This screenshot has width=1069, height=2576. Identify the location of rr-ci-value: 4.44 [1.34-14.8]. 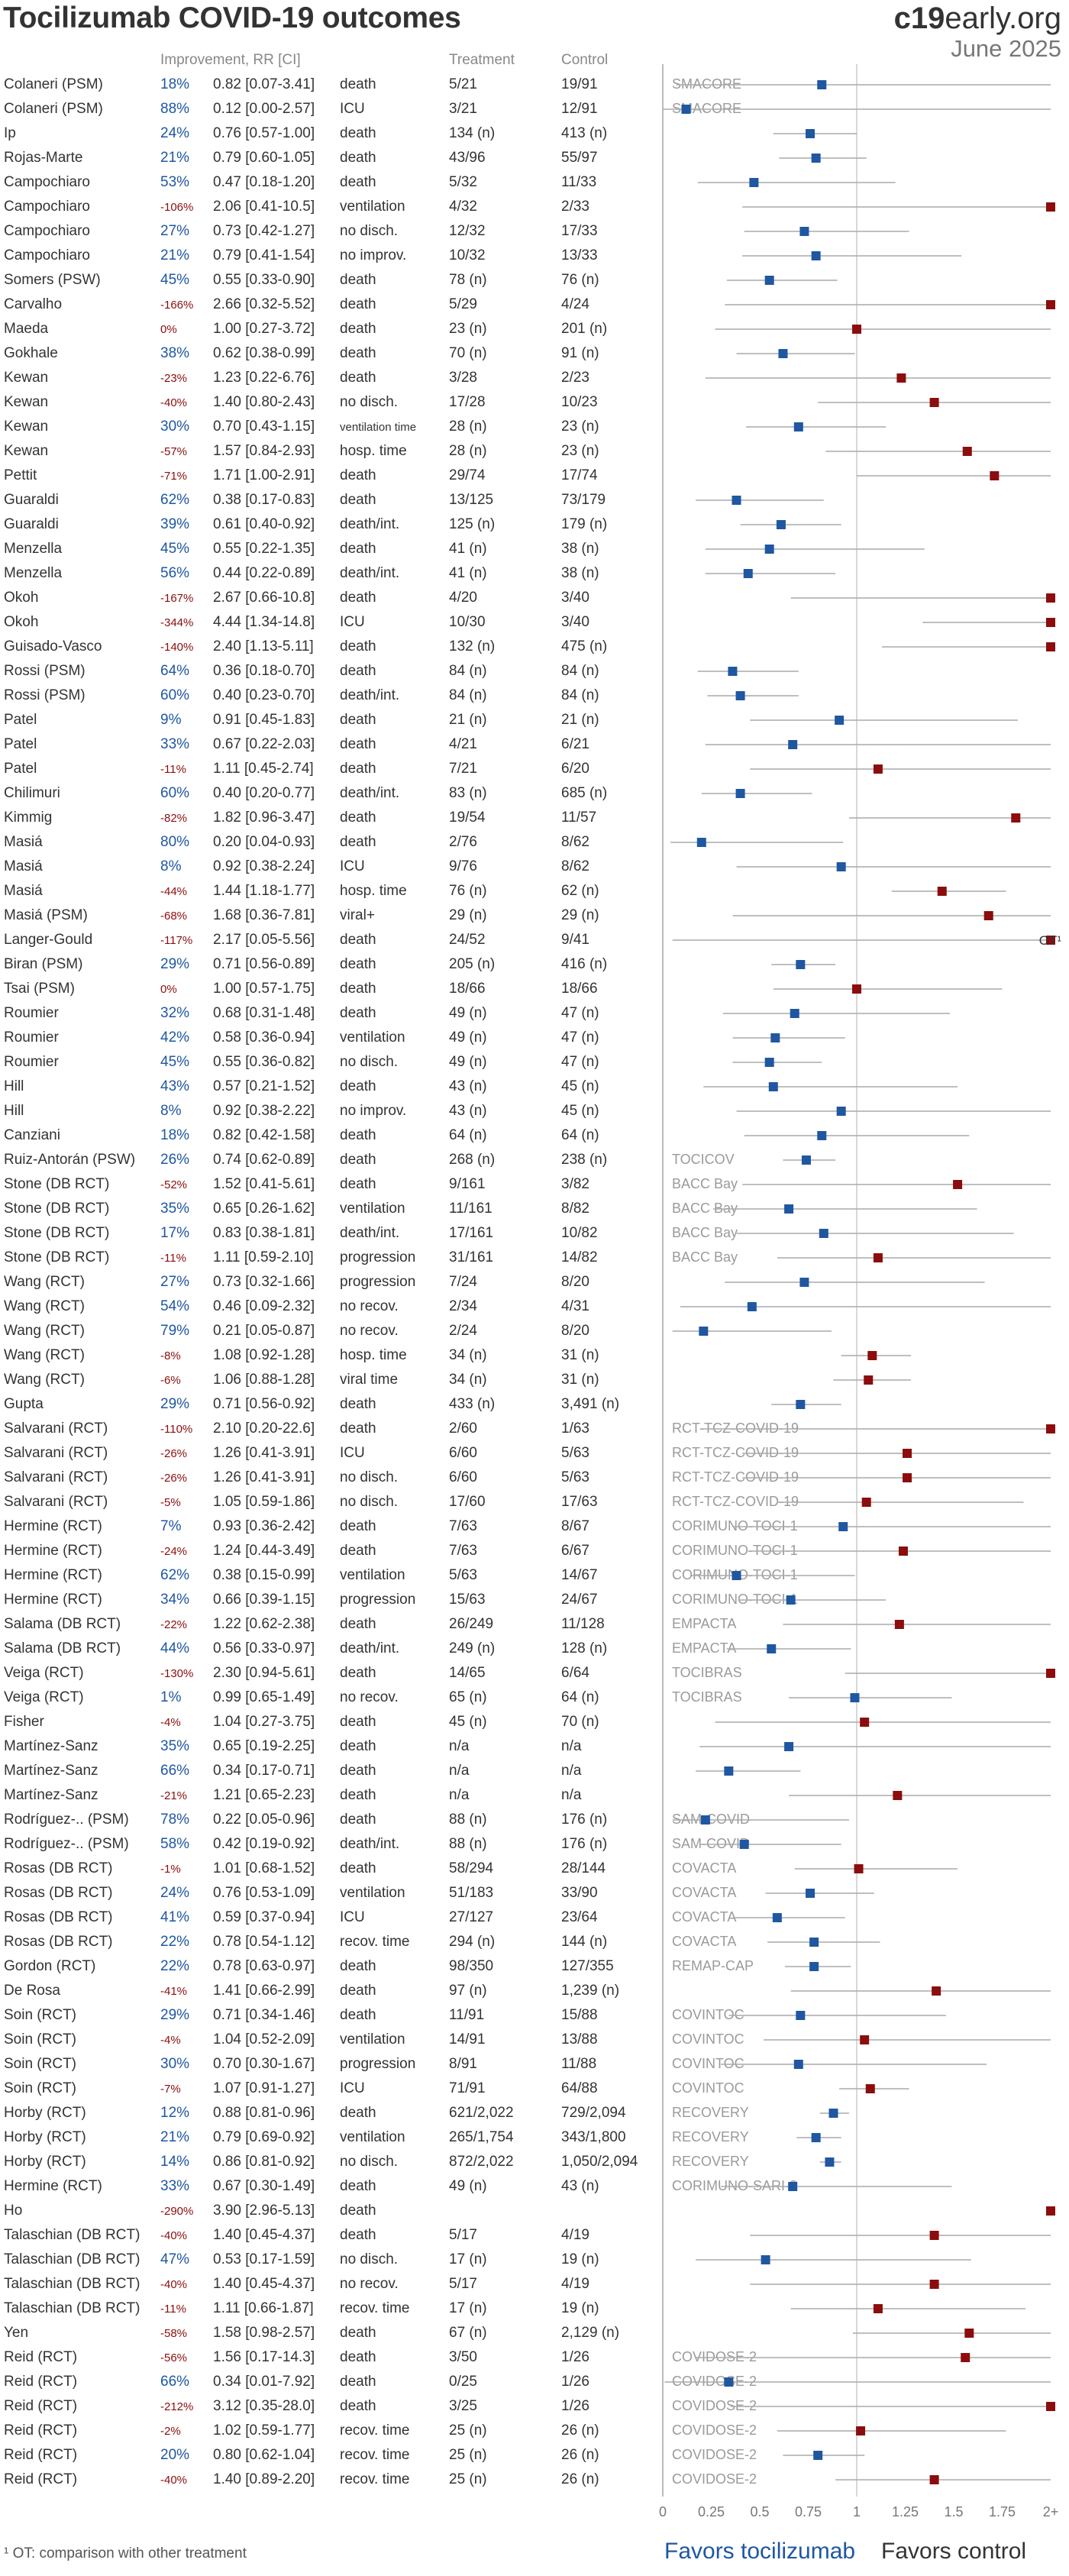
(264, 622).